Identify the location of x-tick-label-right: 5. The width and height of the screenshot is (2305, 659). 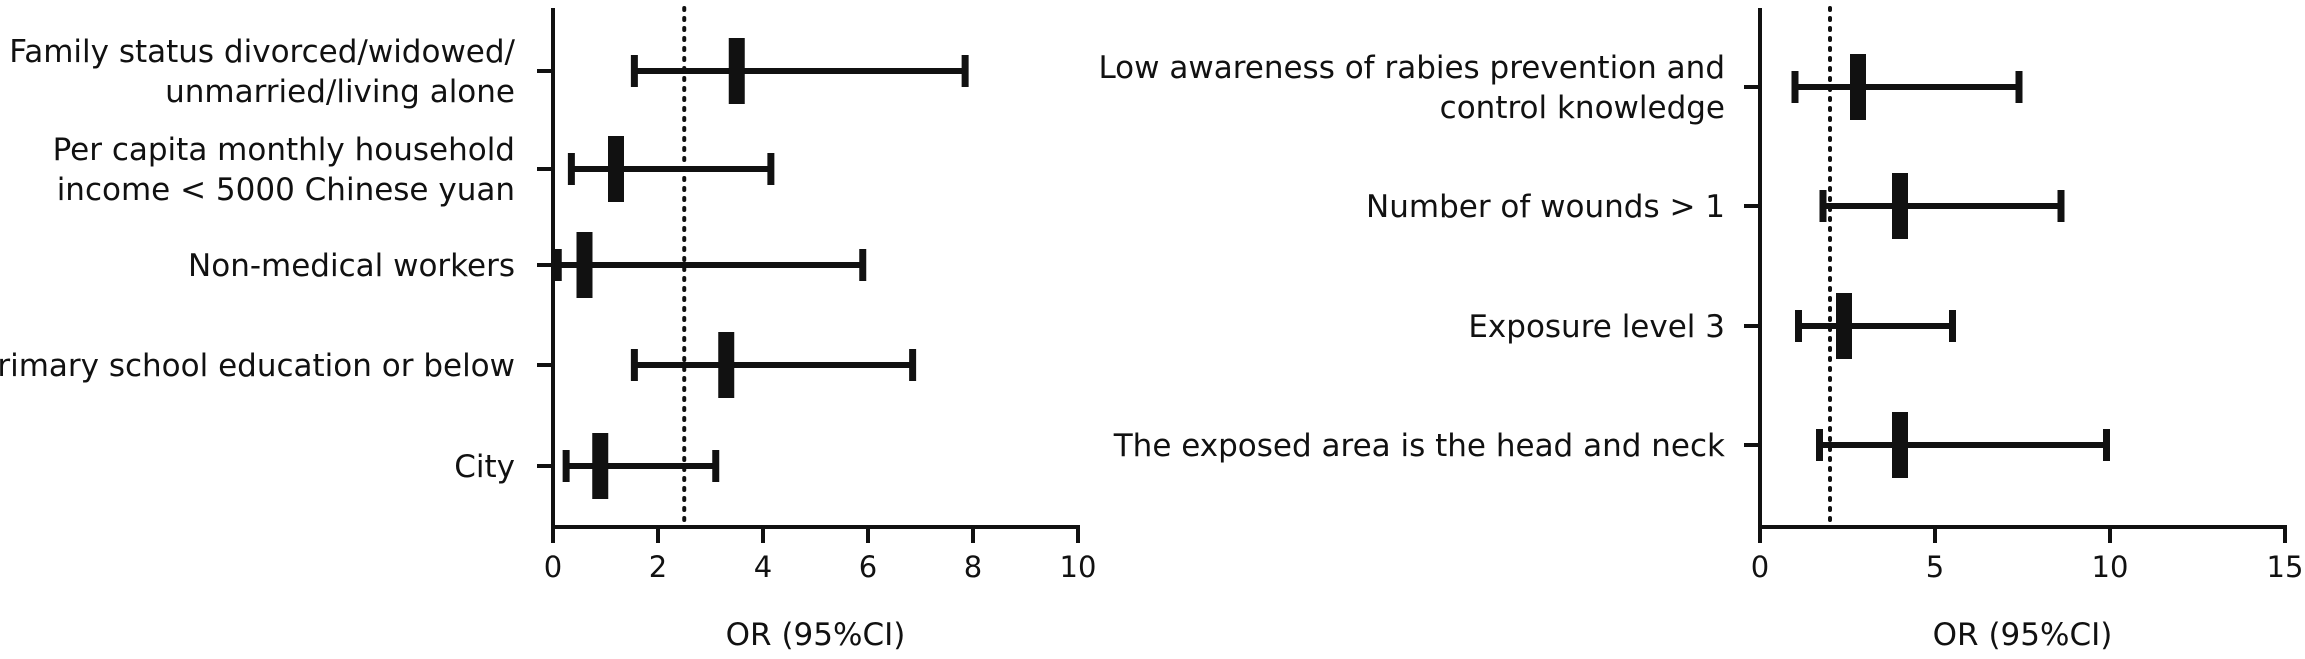
(1935, 567).